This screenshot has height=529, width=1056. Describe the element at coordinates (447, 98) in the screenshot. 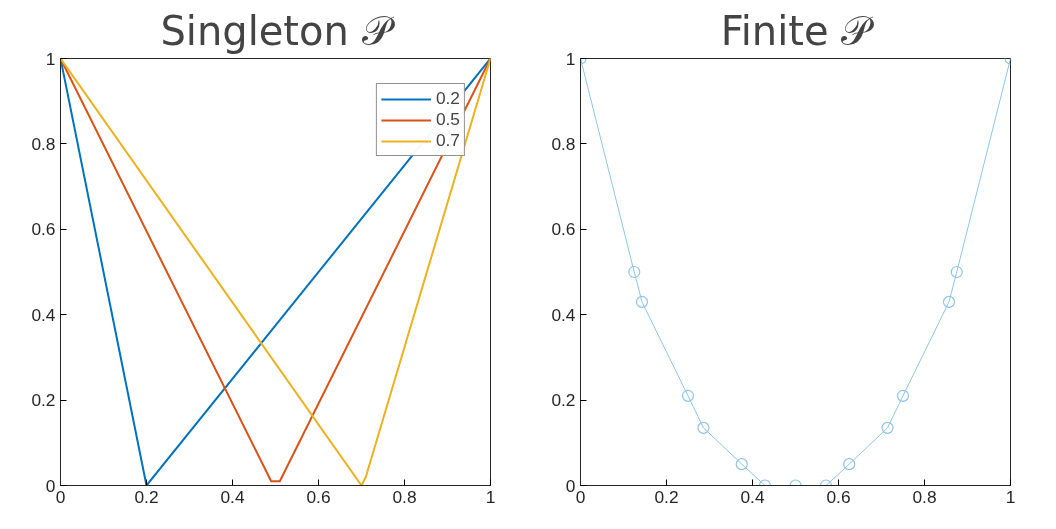

I see `legend-label: 0.2` at that location.